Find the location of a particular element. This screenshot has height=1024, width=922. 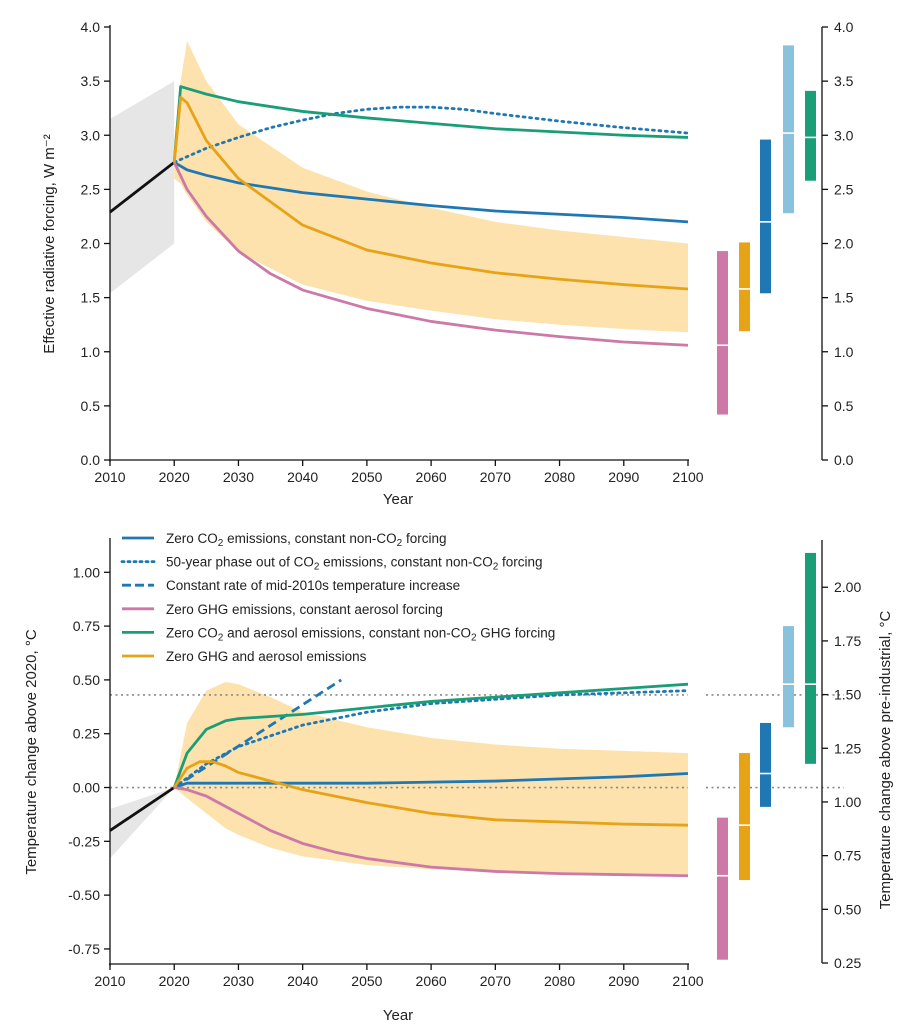

top-x-axis-title: Year is located at coordinates (398, 499).